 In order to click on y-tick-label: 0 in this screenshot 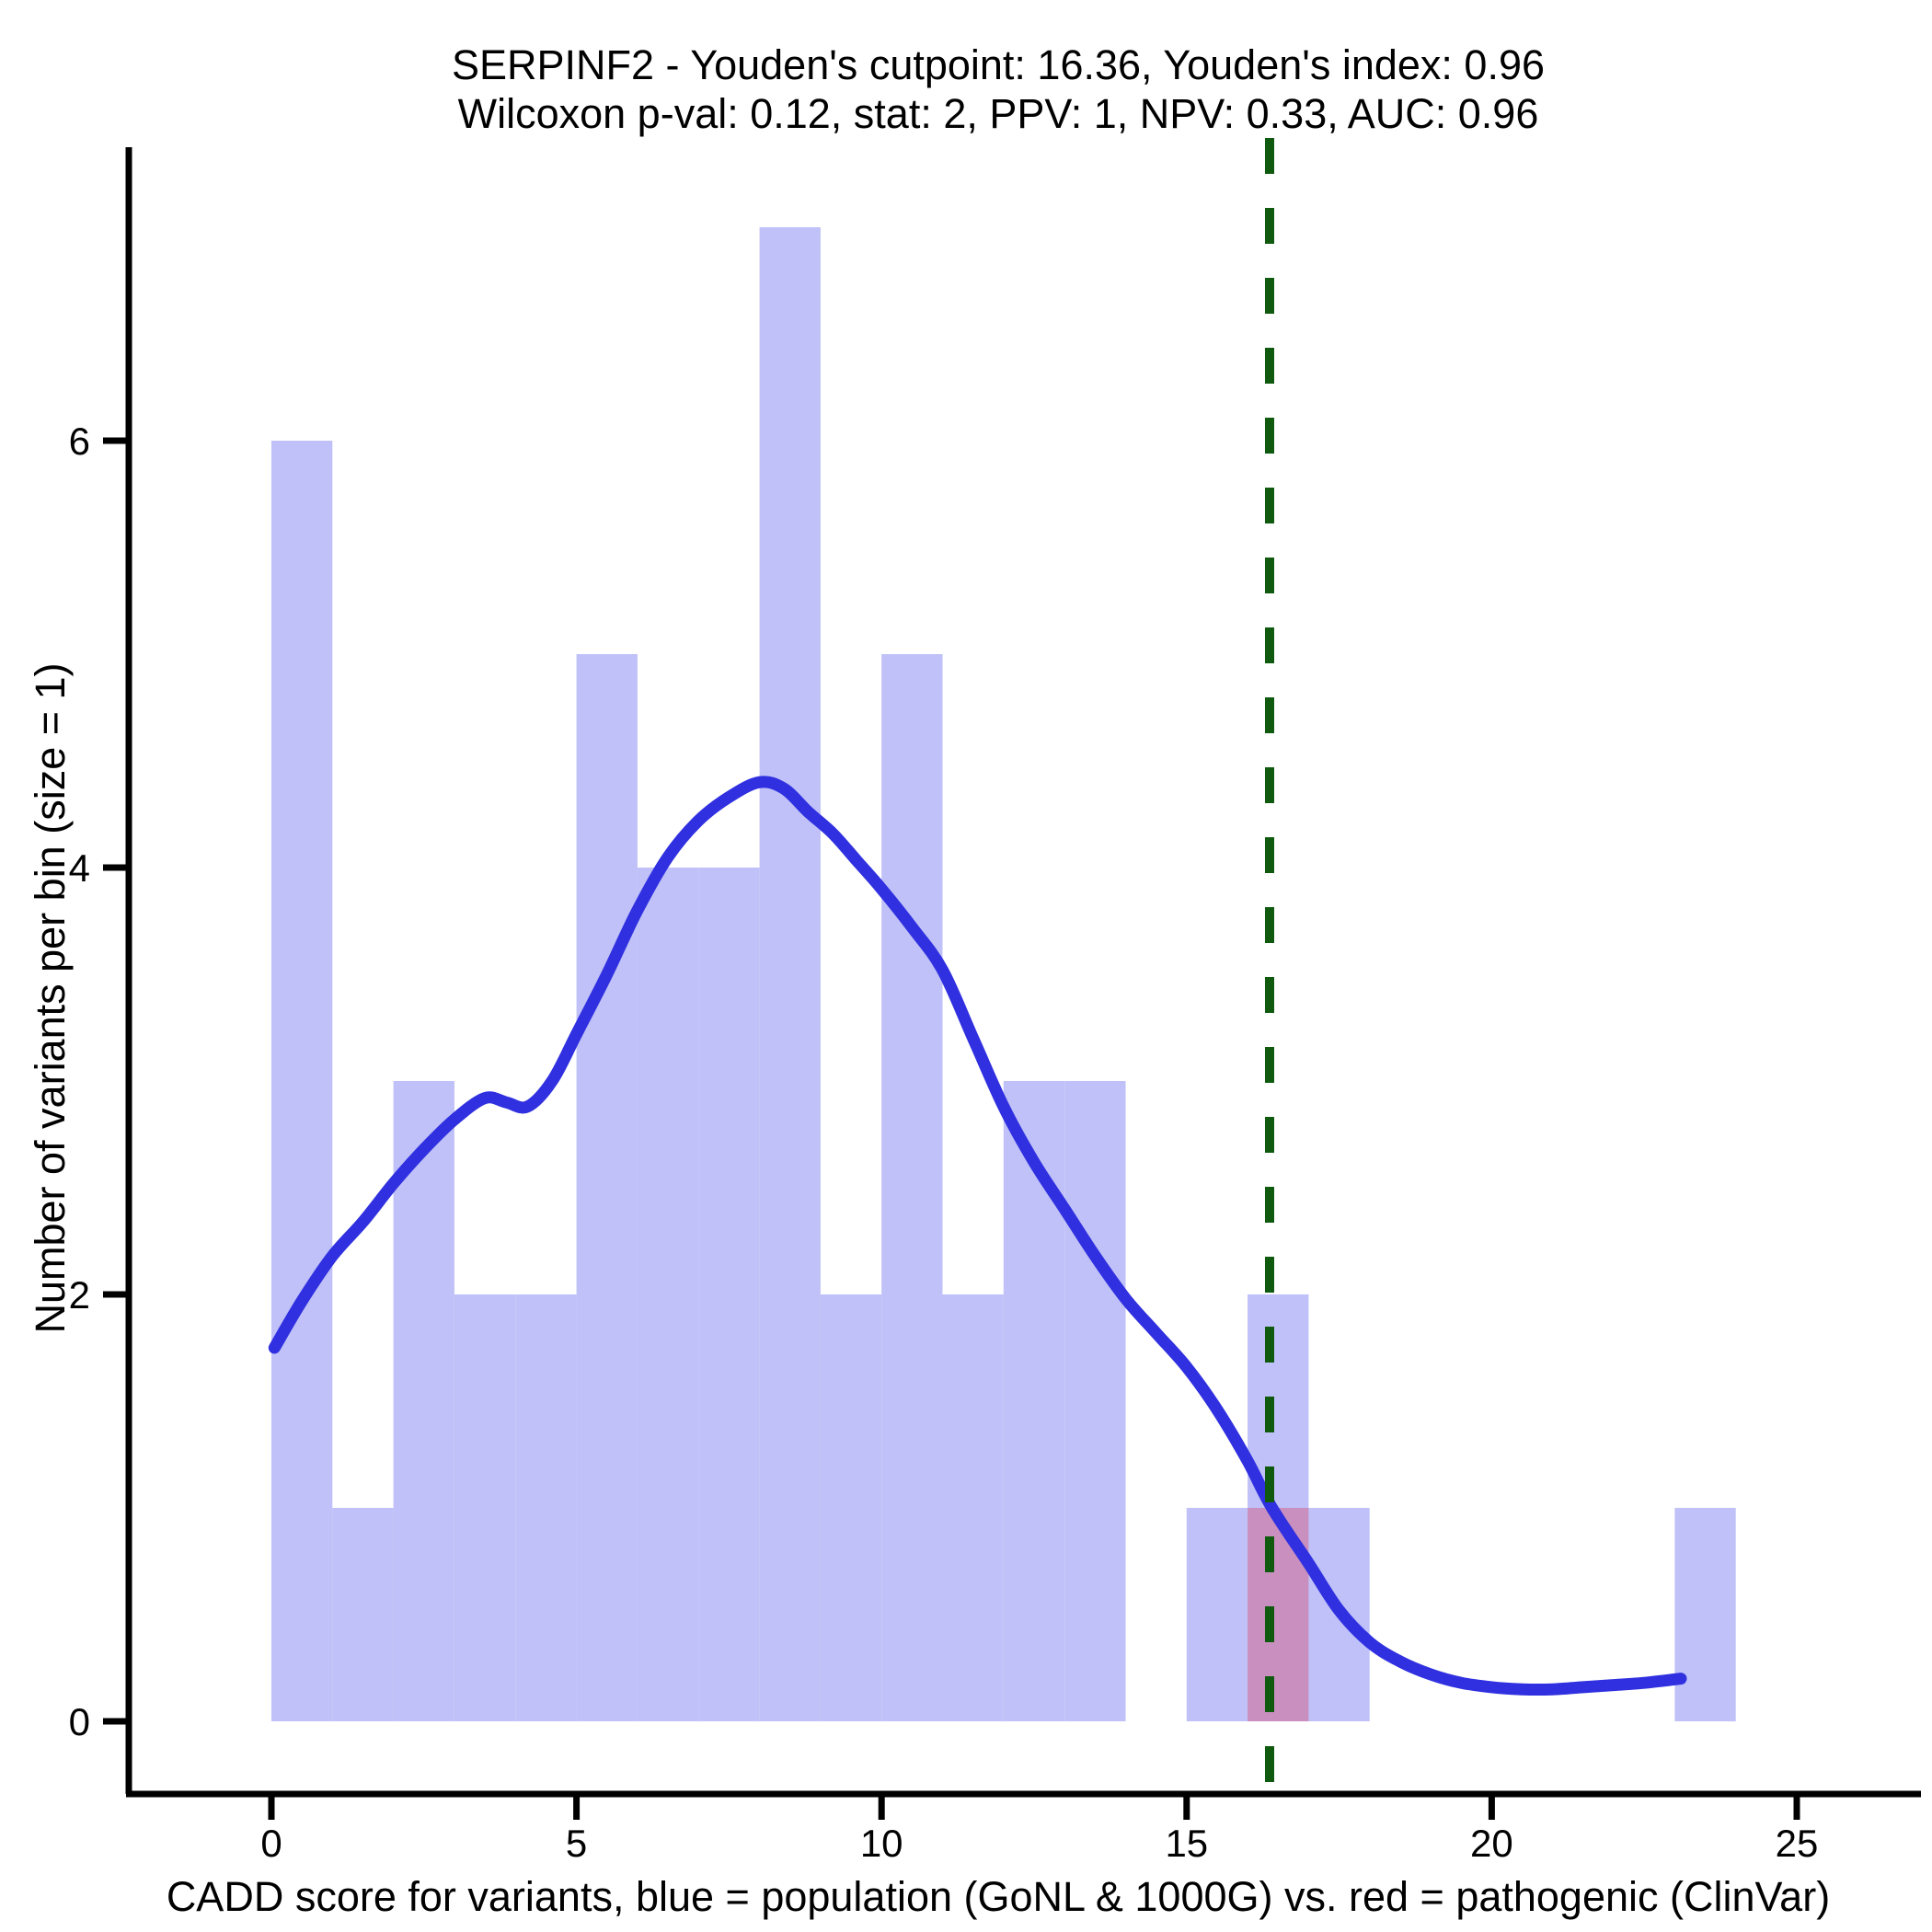, I will do `click(79, 1721)`.